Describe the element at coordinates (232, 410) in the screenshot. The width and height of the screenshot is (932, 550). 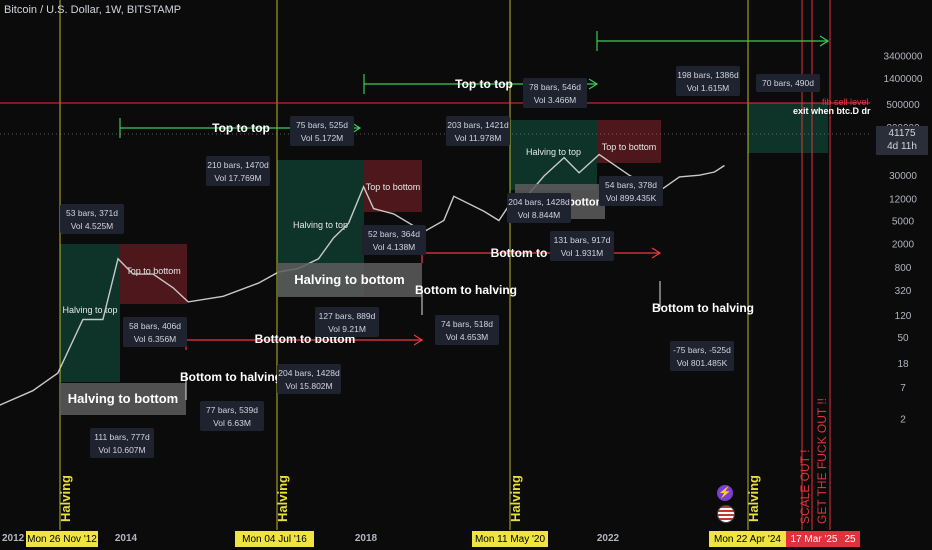
I see `info-box-line1-4: 77 bars, 539d` at that location.